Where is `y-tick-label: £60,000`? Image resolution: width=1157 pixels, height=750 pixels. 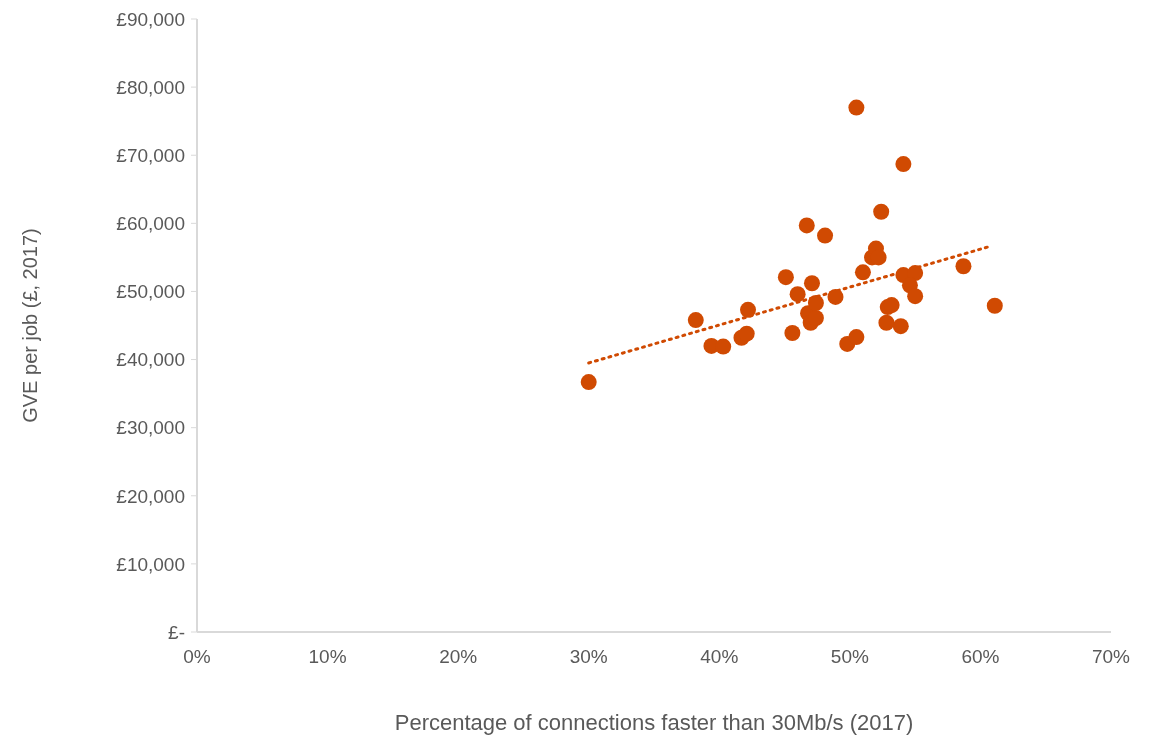 y-tick-label: £60,000 is located at coordinates (150, 224).